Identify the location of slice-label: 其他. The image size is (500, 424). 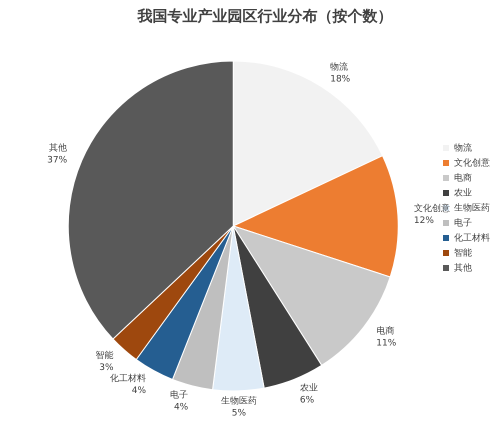
(58, 148).